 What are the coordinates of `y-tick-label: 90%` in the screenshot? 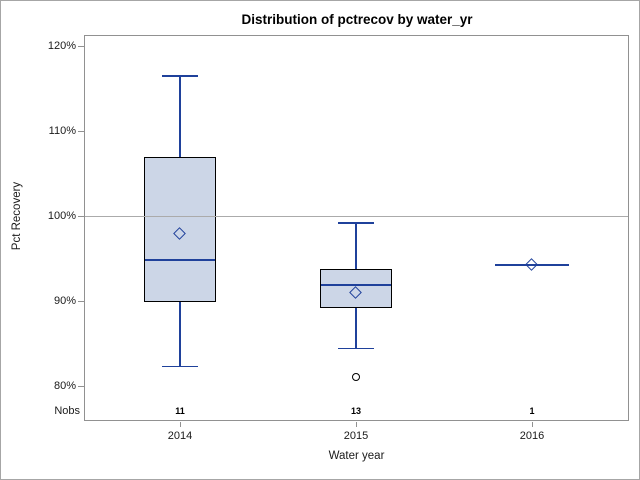 It's located at (64, 301).